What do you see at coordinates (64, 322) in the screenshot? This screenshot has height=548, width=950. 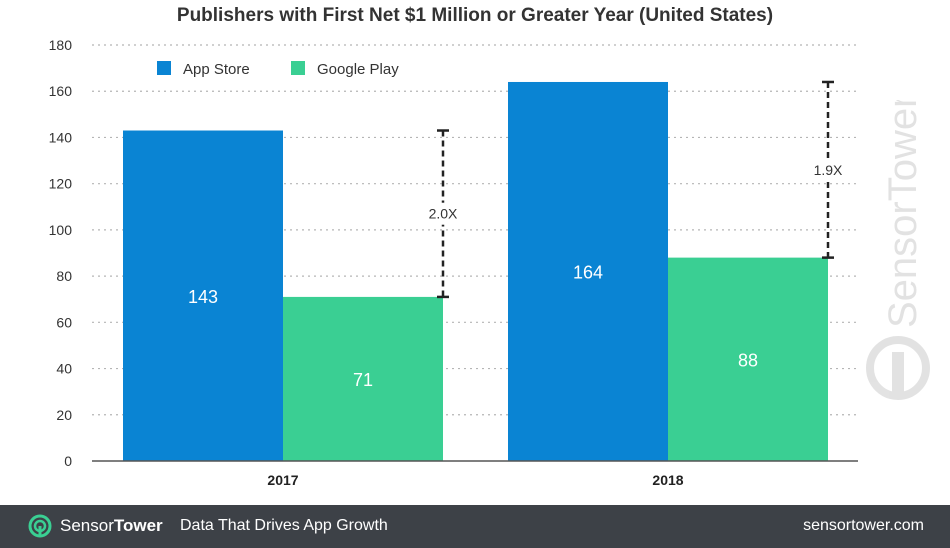 I see `y-tick-label: 60` at bounding box center [64, 322].